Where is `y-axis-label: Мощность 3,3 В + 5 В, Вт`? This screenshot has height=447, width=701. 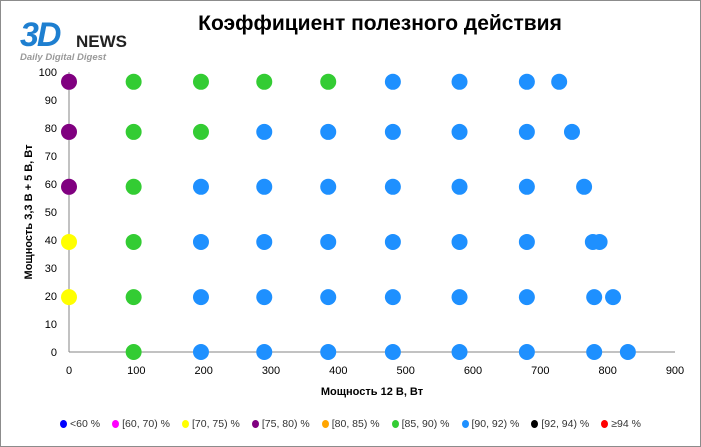
y-axis-label: Мощность 3,3 В + 5 В, Вт is located at coordinates (29, 212).